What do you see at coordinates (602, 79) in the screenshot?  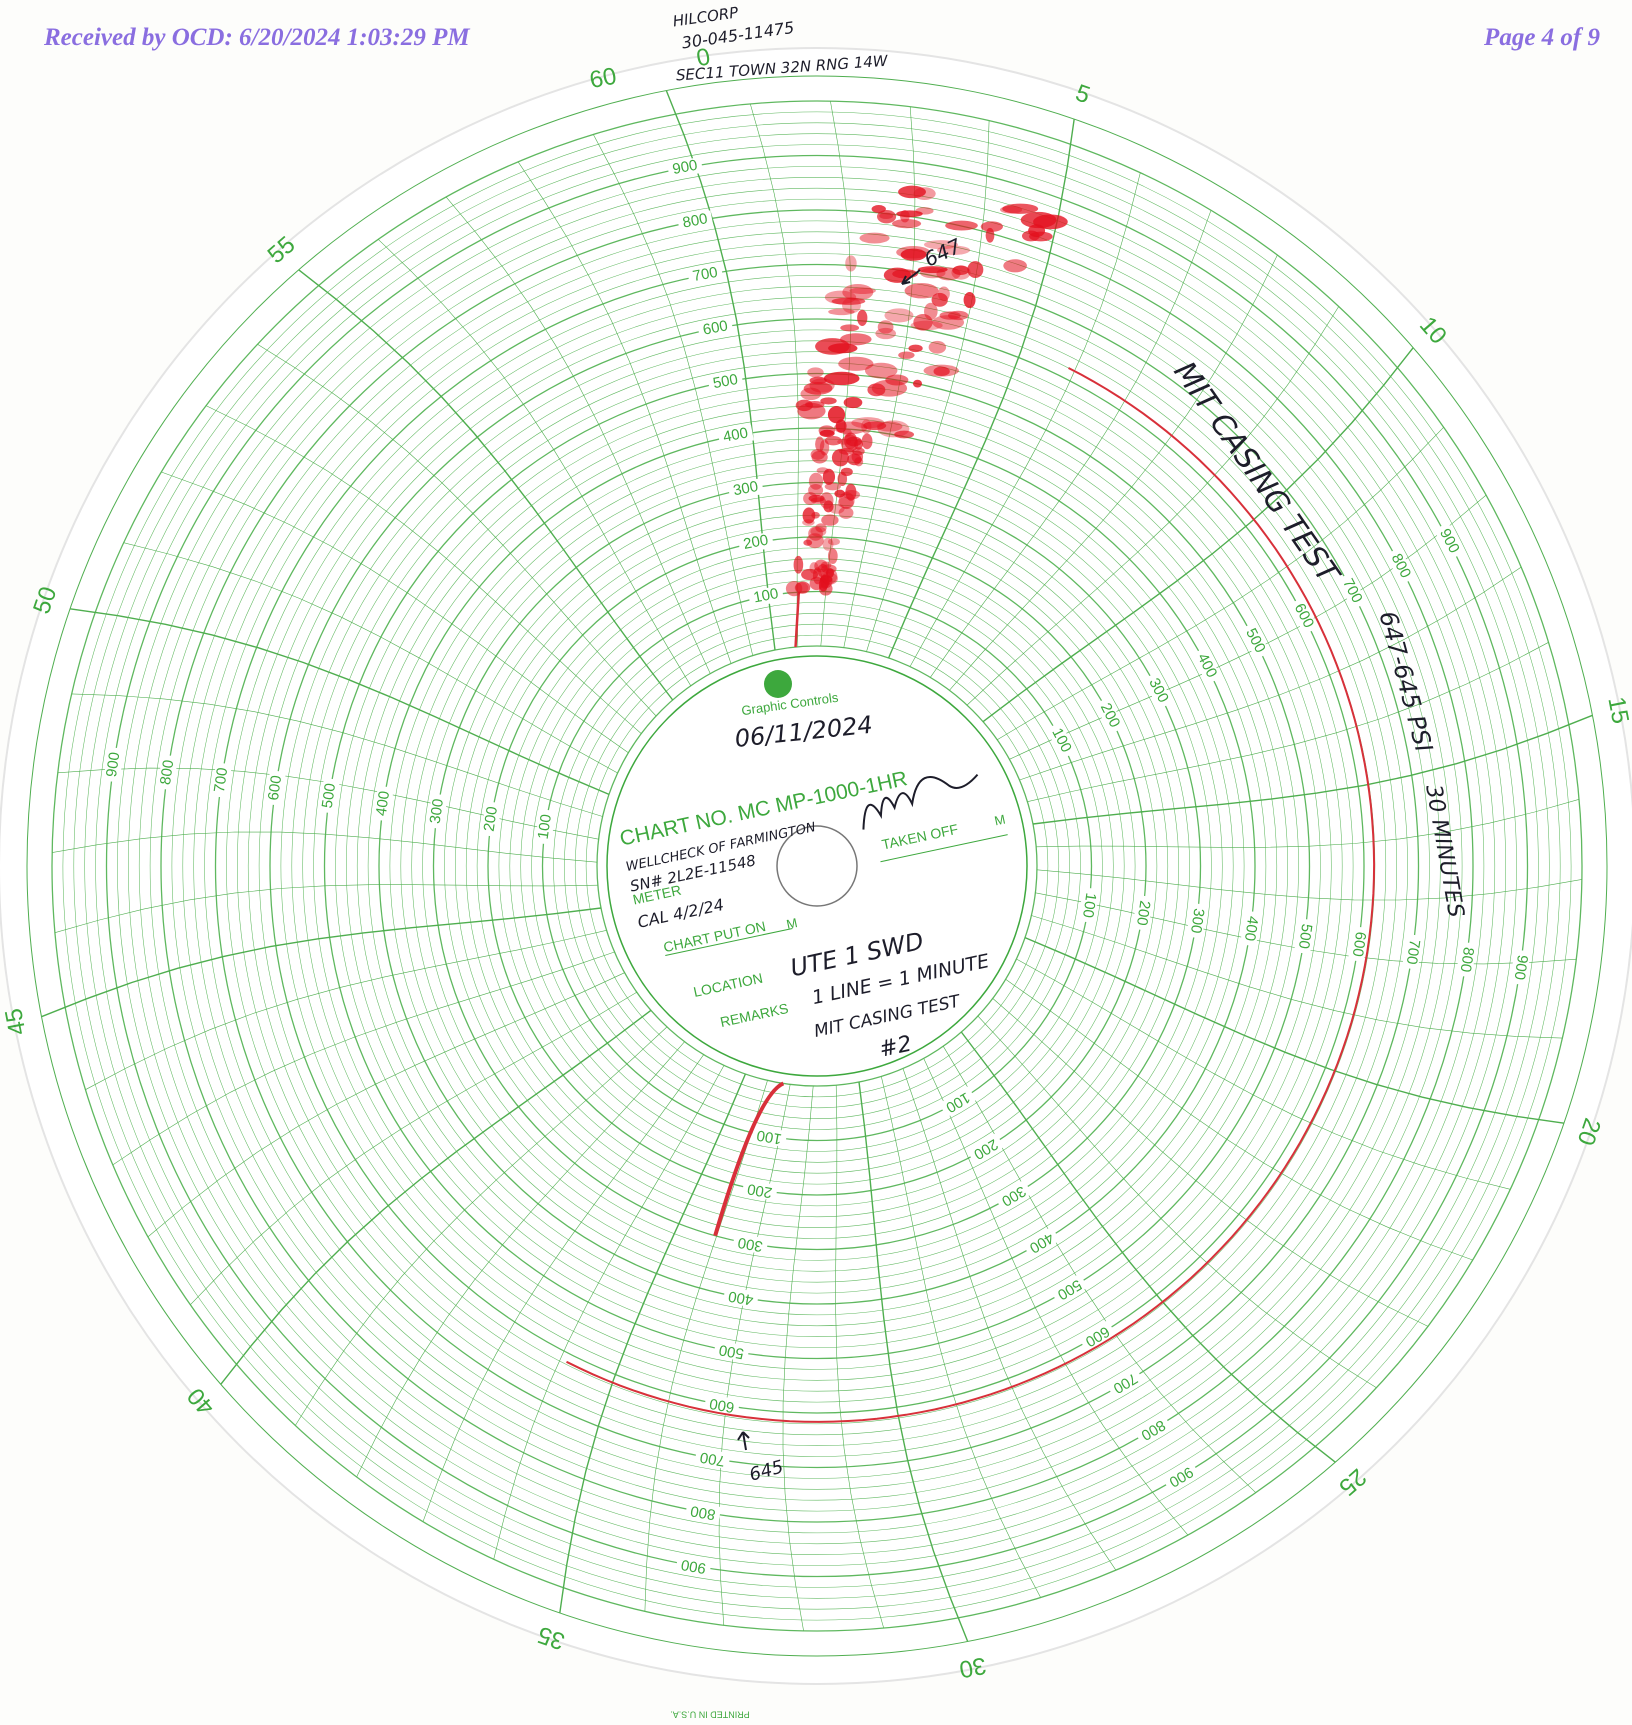 I see `minute-label: 60` at bounding box center [602, 79].